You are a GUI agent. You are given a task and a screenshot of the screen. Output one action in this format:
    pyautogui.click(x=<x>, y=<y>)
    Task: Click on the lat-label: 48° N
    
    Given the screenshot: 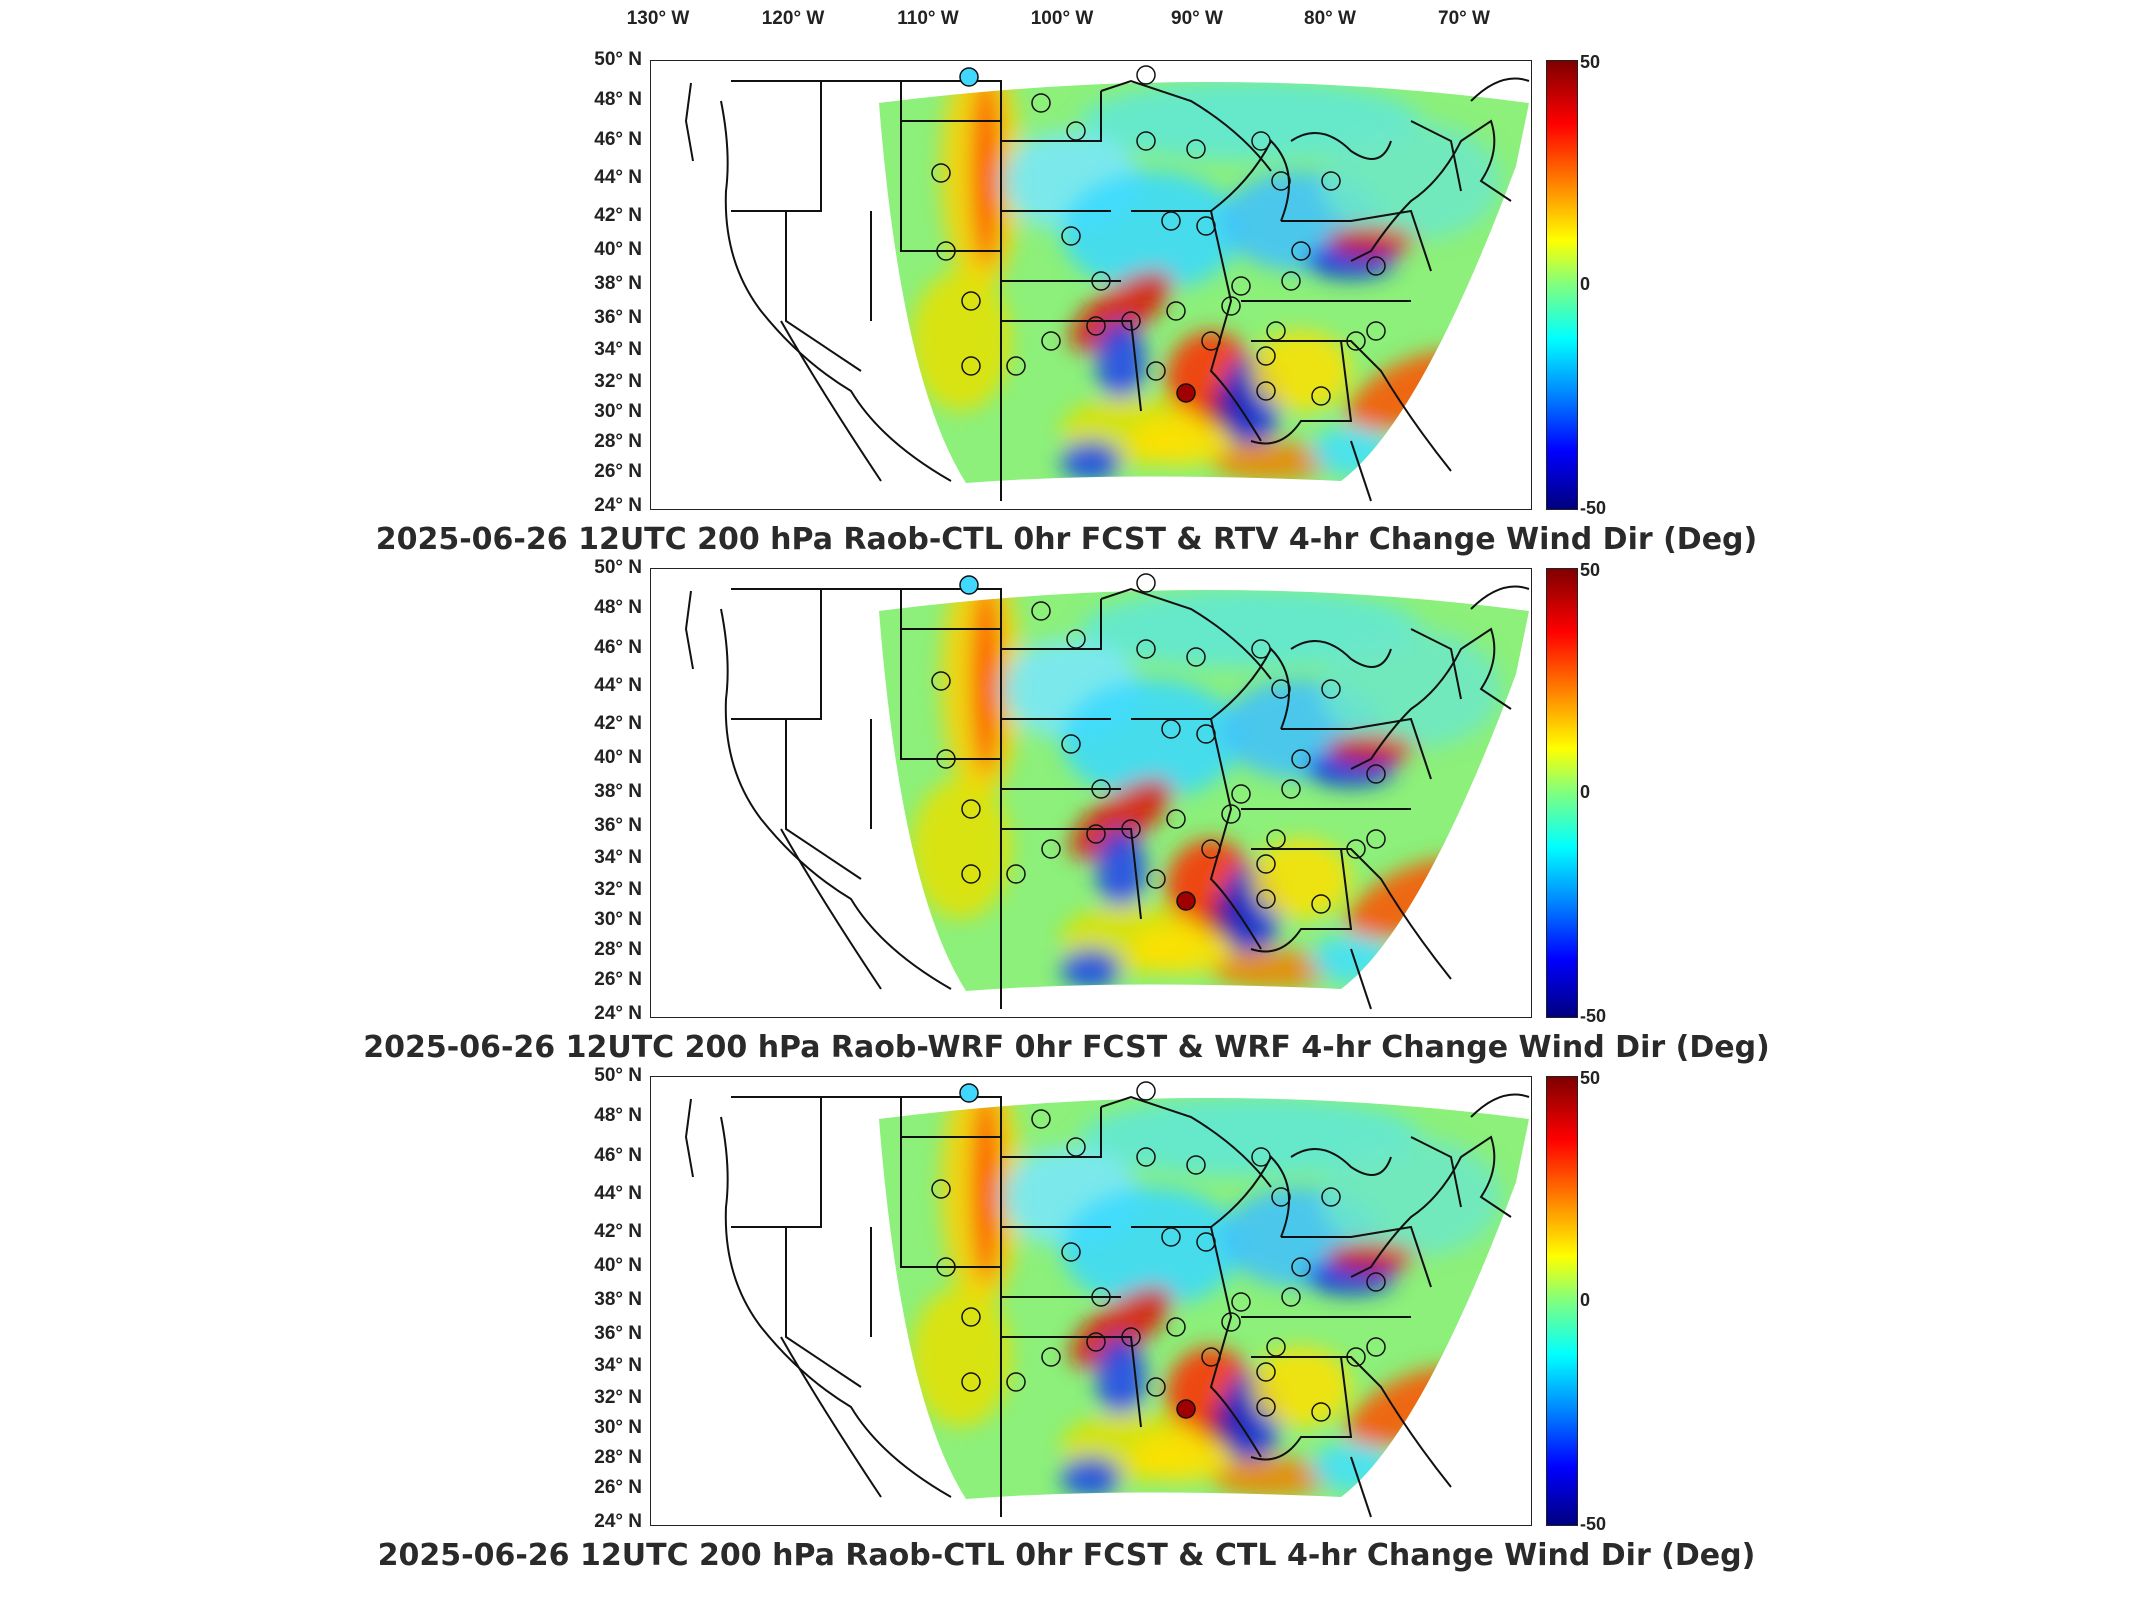 What is the action you would take?
    pyautogui.click(x=618, y=99)
    